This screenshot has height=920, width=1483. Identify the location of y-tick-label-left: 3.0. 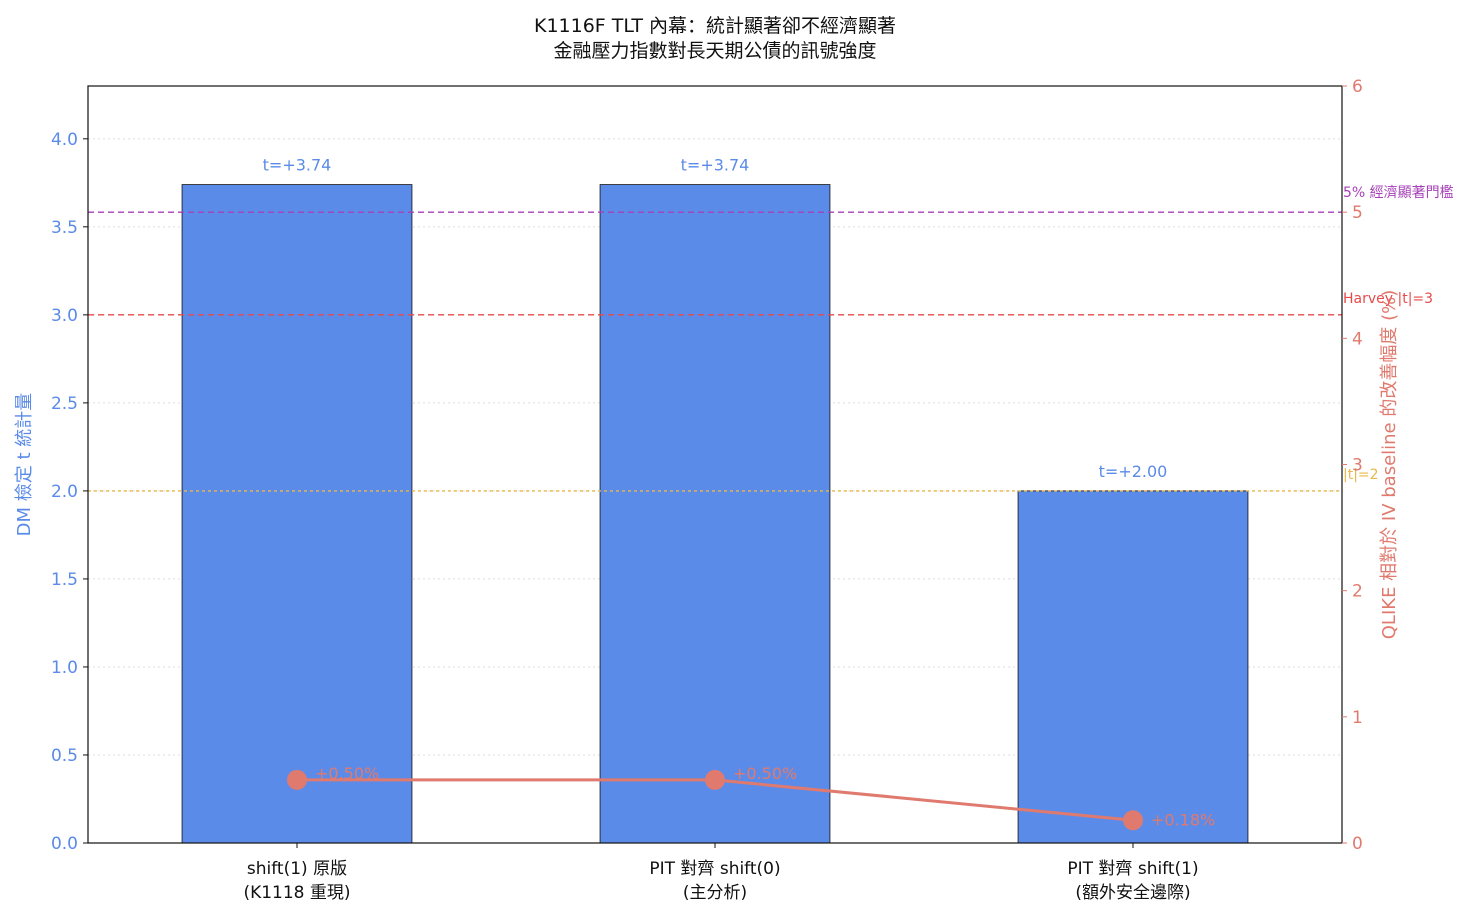
(64, 316).